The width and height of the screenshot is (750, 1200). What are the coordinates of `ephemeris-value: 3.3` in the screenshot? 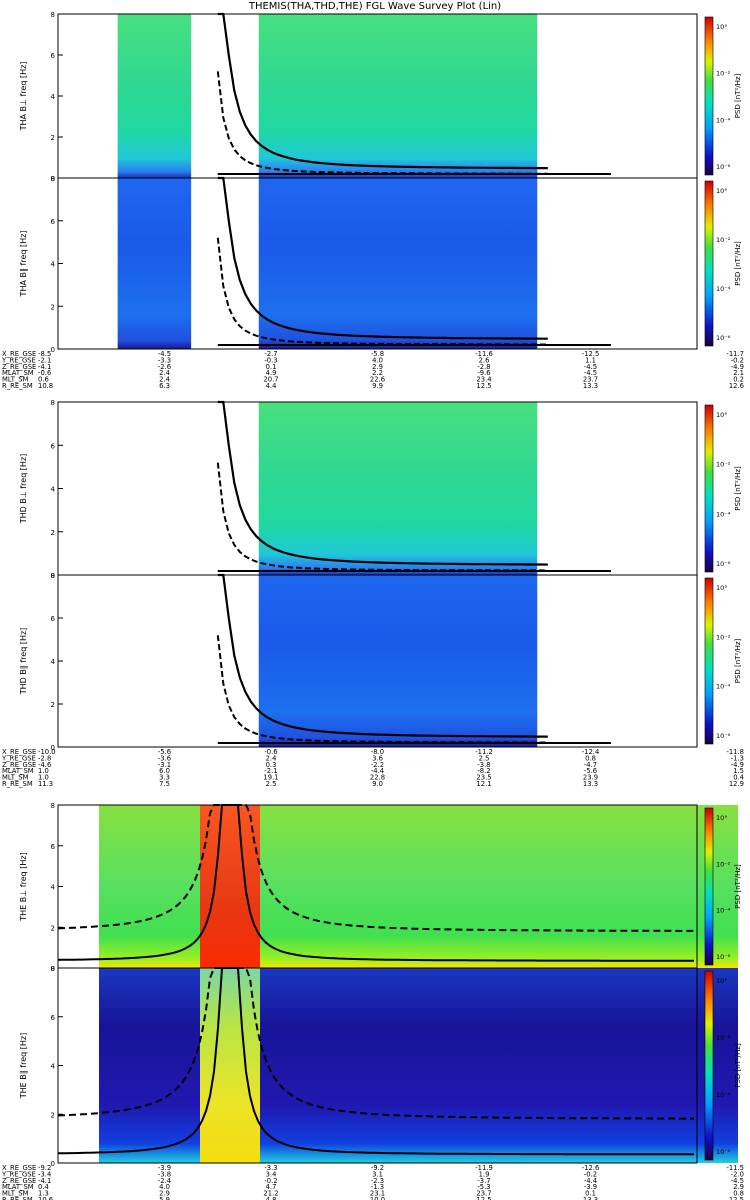 It's located at (164, 778).